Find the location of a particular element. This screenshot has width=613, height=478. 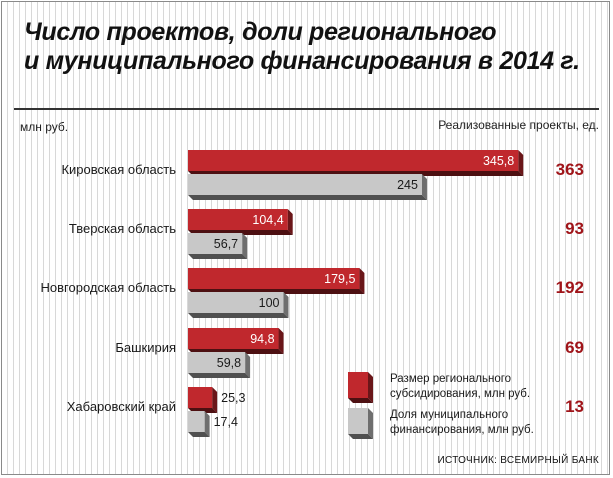

legend-swatch-municipal-side is located at coordinates (370, 423).